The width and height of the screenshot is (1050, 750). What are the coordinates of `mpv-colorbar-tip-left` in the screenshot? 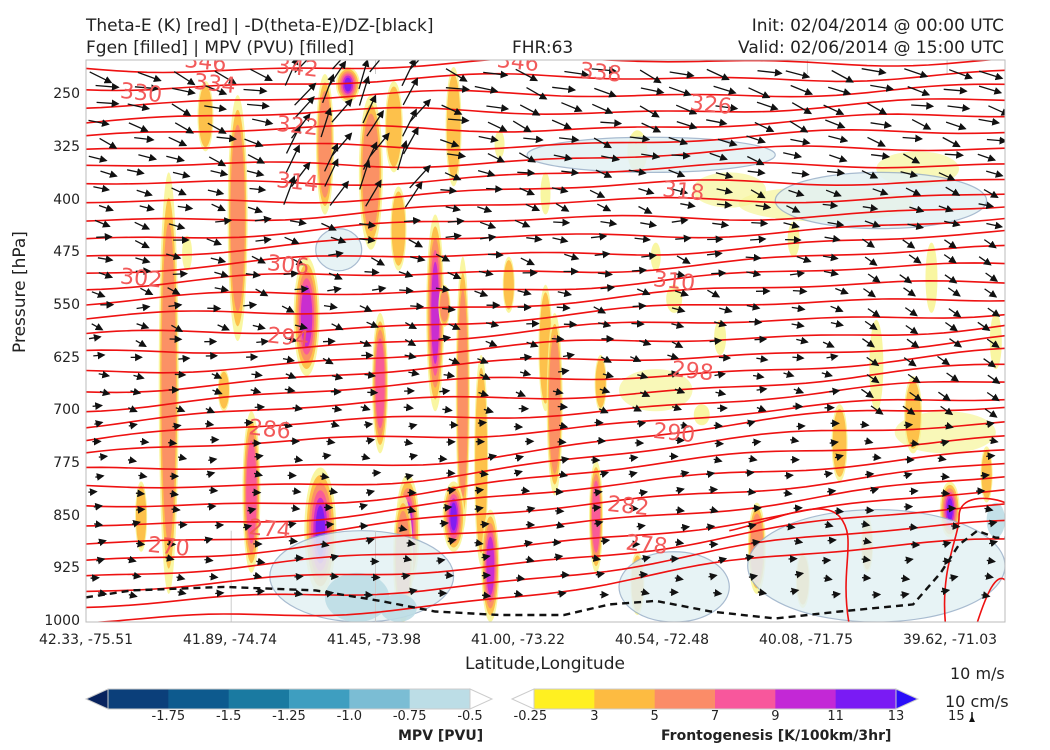 It's located at (96, 699).